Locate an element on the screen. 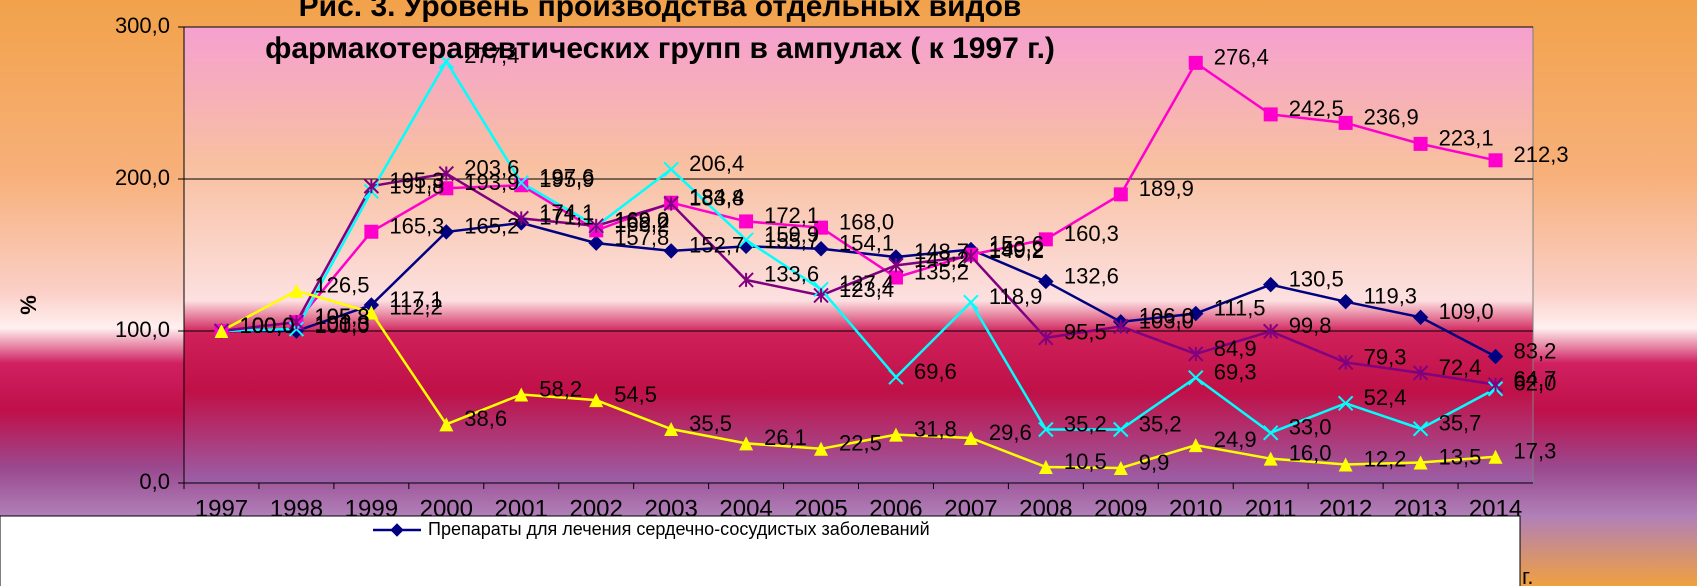 This screenshot has width=1697, height=586. data-label: 64,7 is located at coordinates (1535, 378).